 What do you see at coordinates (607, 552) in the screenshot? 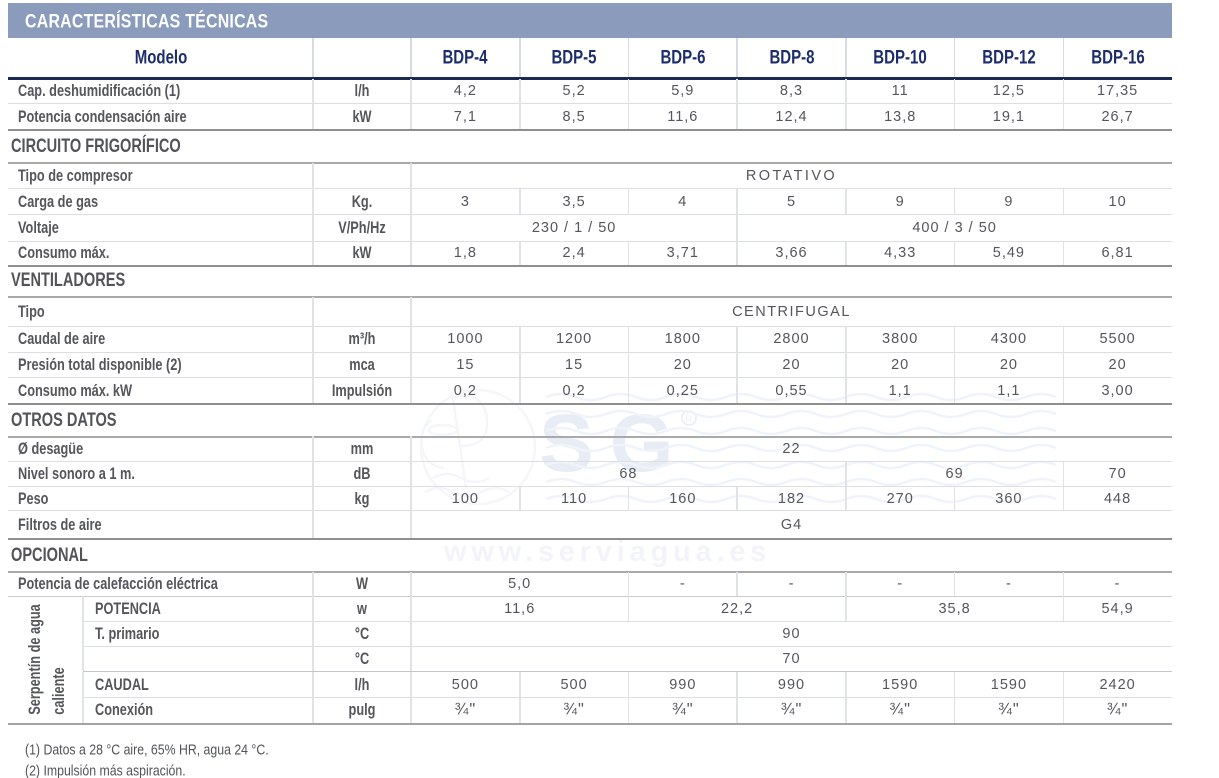
I see `svg-text: www.serviagua.es` at bounding box center [607, 552].